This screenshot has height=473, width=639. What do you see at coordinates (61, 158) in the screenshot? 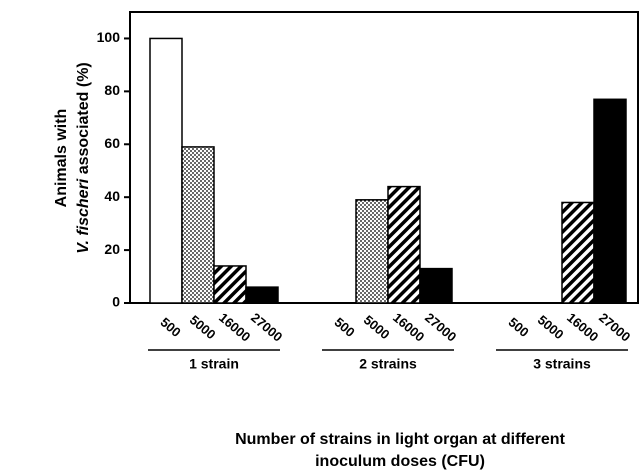
I see `y-axis-label: Animals with` at bounding box center [61, 158].